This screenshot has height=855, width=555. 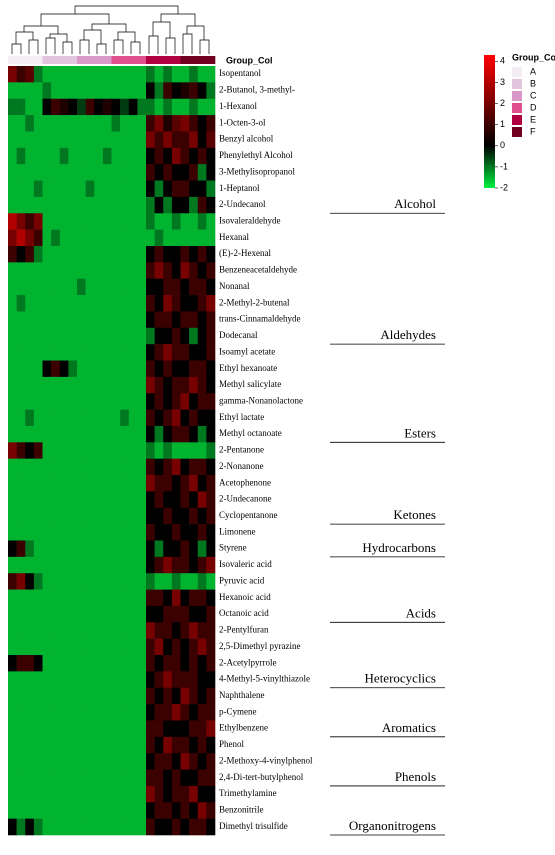 What do you see at coordinates (533, 131) in the screenshot?
I see `legend-label: F` at bounding box center [533, 131].